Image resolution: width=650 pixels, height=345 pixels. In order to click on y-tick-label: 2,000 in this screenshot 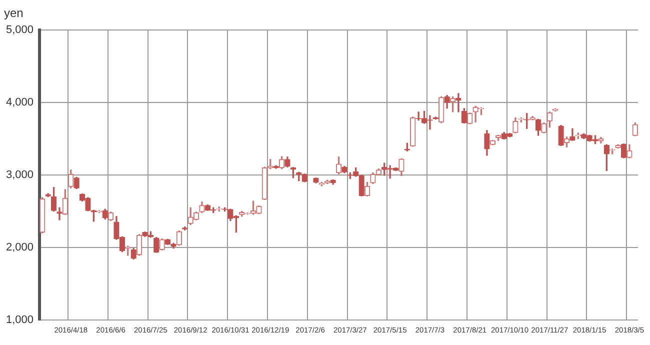, I will do `click(20, 248)`.